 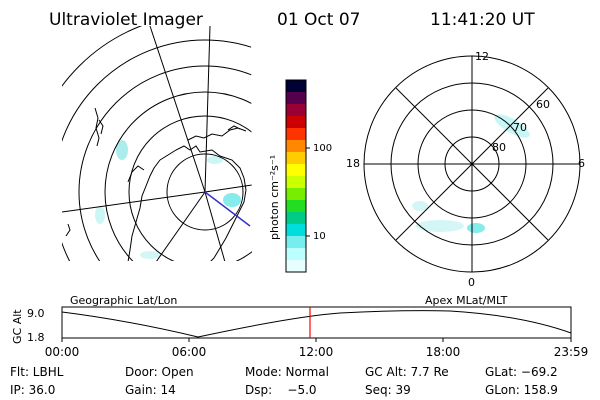 I want to click on time-tick-label: 00:00, so click(x=62, y=352).